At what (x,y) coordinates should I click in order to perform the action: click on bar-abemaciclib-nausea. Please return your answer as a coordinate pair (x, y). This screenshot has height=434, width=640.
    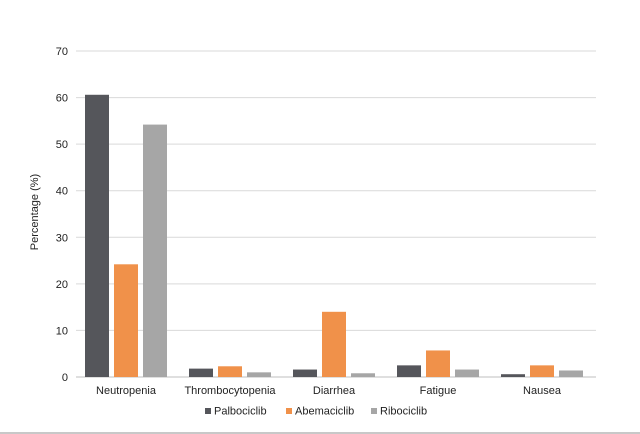
    Looking at the image, I should click on (542, 371).